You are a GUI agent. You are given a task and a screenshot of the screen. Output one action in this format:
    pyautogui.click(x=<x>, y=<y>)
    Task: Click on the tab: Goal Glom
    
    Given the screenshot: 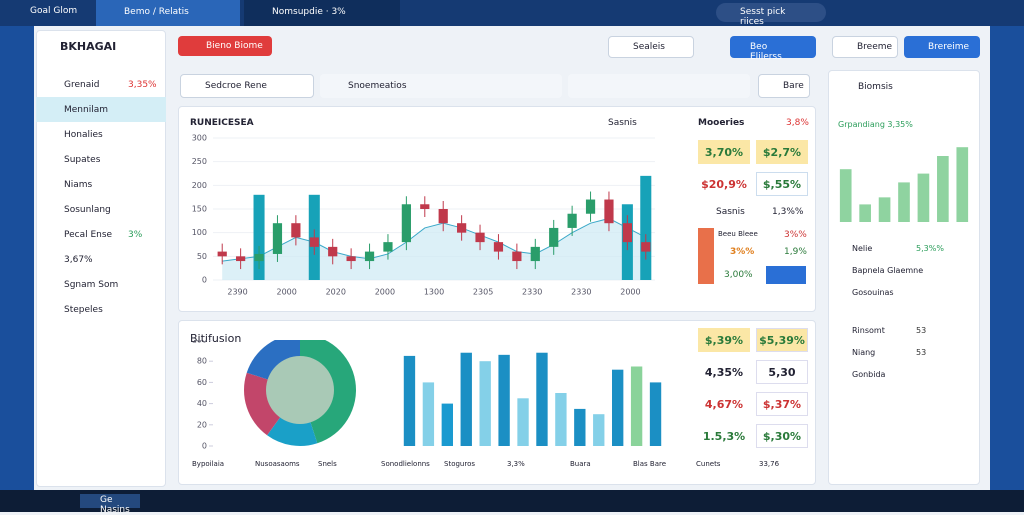 What is the action you would take?
    pyautogui.click(x=54, y=11)
    